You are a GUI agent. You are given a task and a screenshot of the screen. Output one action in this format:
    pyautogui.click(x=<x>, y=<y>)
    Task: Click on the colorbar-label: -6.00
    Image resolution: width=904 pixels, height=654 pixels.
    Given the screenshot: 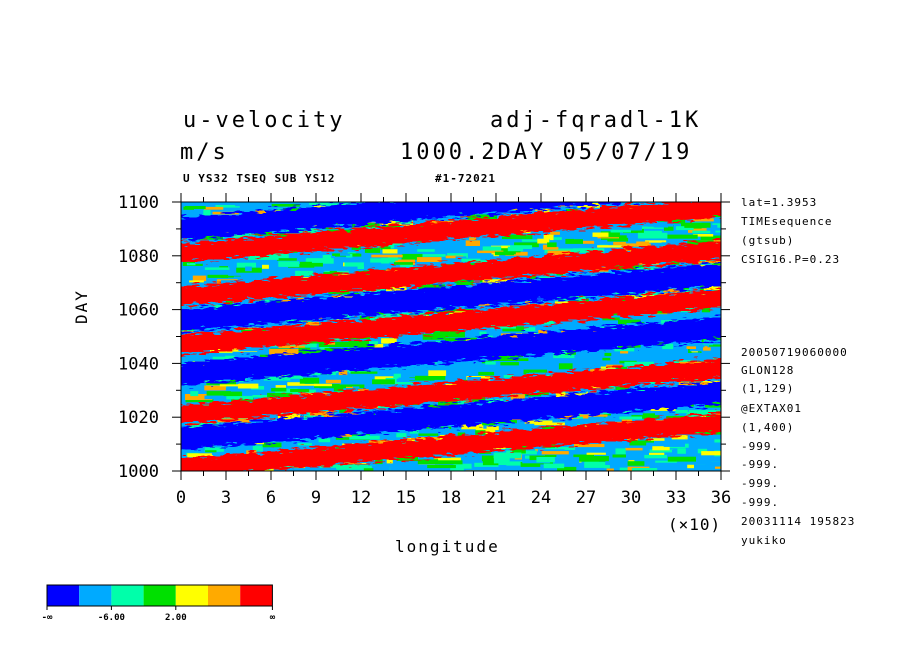 What is the action you would take?
    pyautogui.click(x=111, y=618)
    